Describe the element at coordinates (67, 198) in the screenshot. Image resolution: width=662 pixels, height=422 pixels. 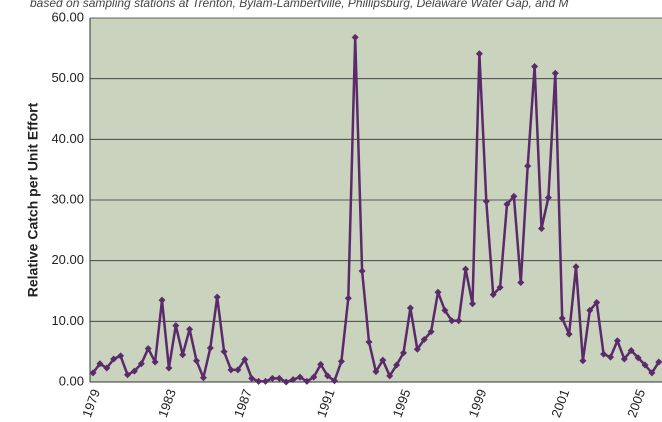
I see `y-tick-label: 30.00` at that location.